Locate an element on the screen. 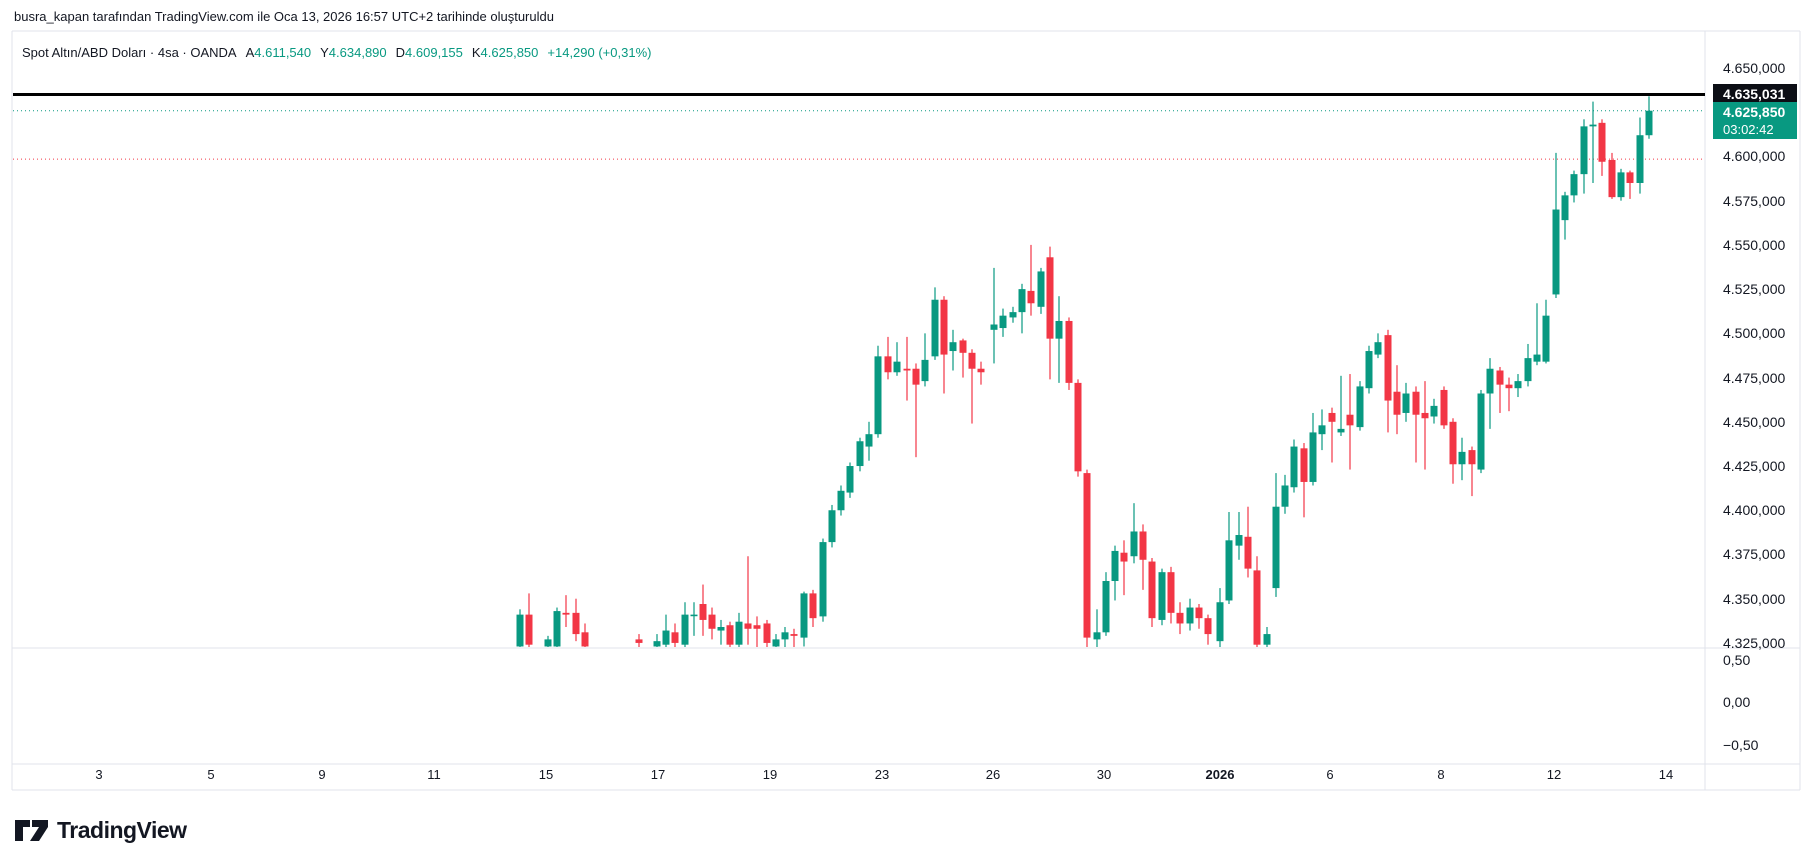  time-axis-label: 6 is located at coordinates (1330, 774).